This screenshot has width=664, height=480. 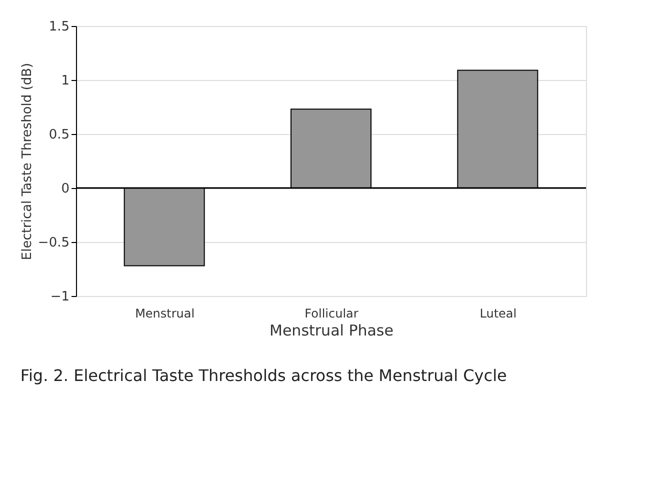 I want to click on y-tick-label: −0.5, so click(x=54, y=243).